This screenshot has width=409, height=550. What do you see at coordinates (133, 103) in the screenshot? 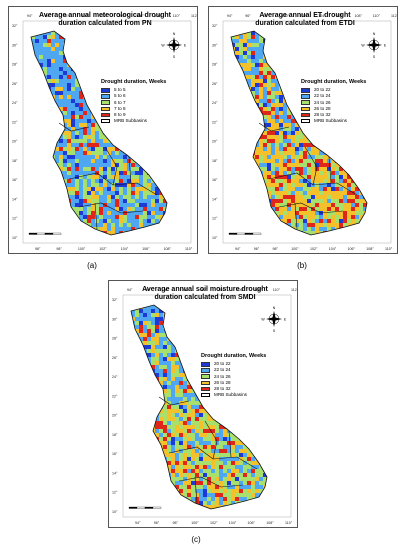
I see `legend-item: 6 to 7` at bounding box center [133, 103].